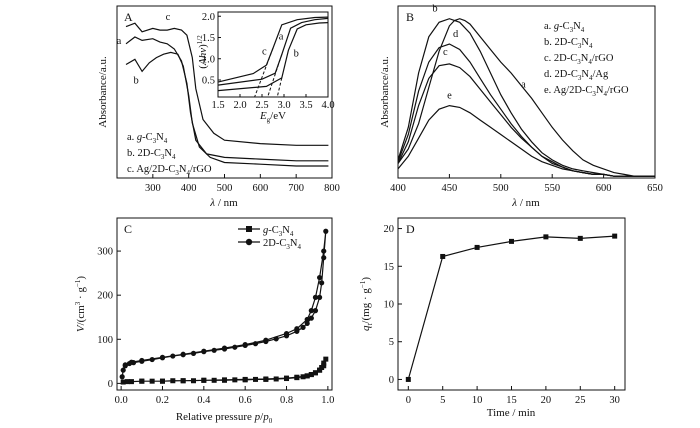  What do you see at coordinates (434, 8) in the screenshot?
I see `panel-b-curve-label-b: b` at bounding box center [434, 8].